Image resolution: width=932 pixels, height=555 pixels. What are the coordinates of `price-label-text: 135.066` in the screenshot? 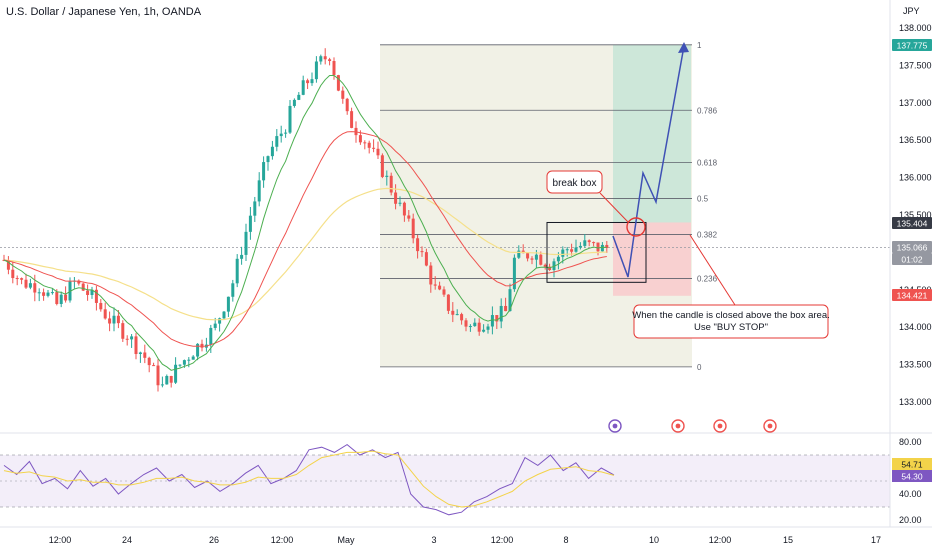 It's located at (912, 248).